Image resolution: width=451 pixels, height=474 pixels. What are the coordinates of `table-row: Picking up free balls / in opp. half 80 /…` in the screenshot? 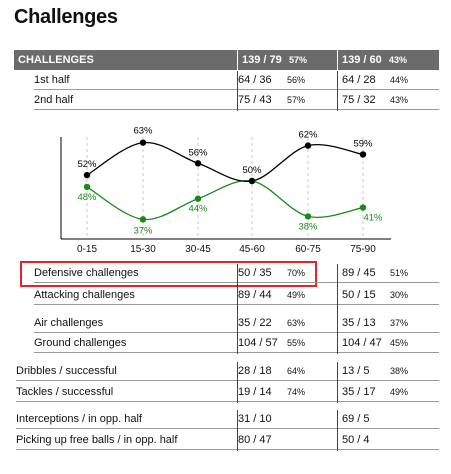 It's located at (226, 440).